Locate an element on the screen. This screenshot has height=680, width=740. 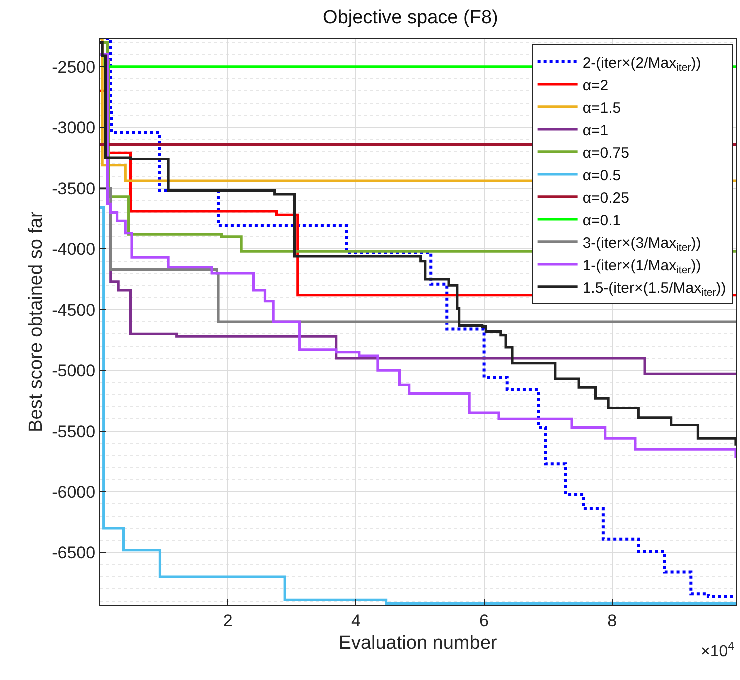
y-tick-label: -6000 is located at coordinates (74, 492).